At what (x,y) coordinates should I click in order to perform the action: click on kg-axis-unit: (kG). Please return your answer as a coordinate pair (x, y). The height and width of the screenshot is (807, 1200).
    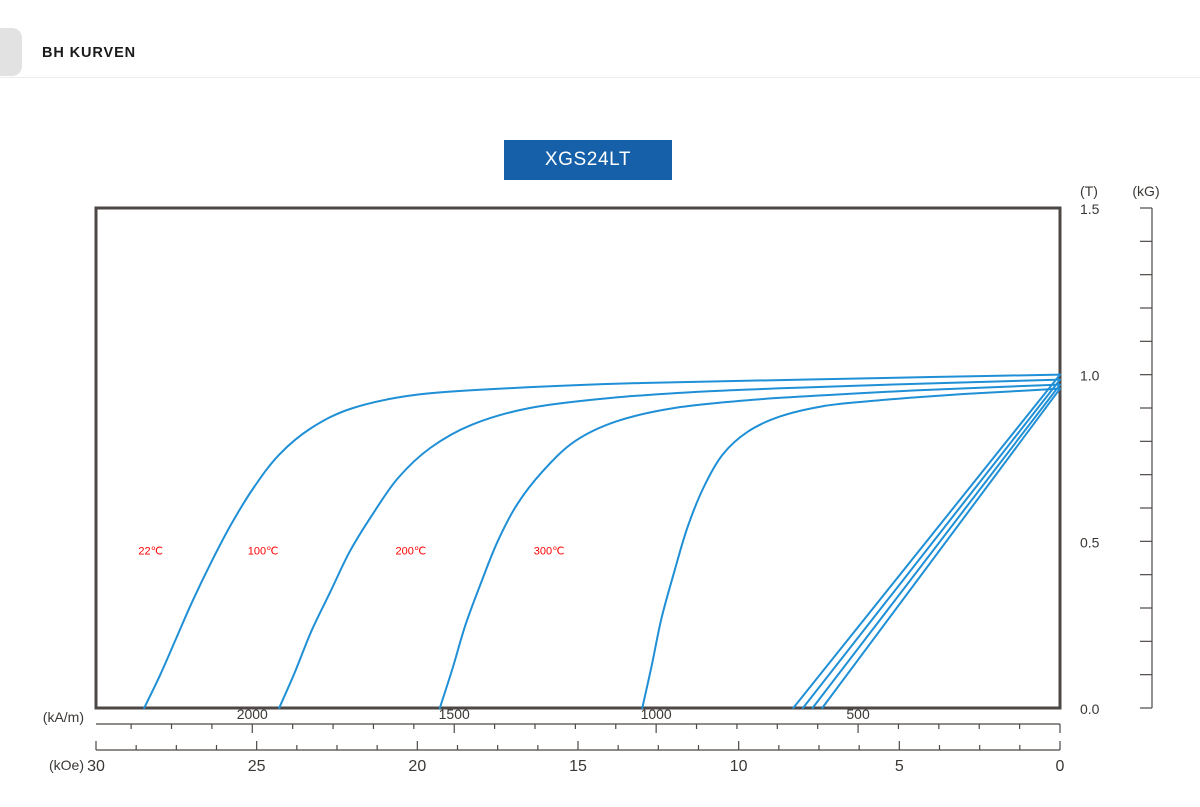
    Looking at the image, I should click on (1145, 191).